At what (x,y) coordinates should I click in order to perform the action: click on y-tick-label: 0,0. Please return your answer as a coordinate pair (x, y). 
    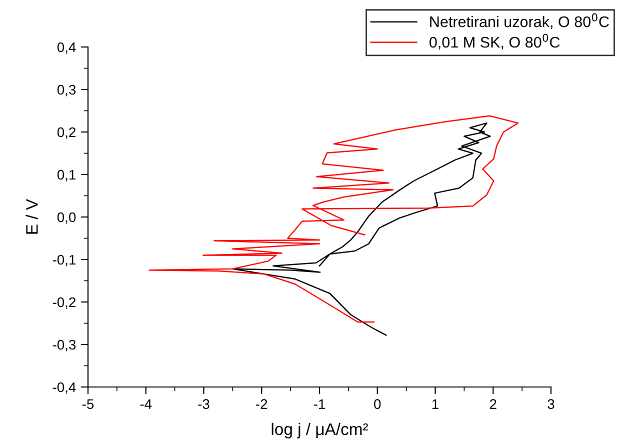
    Looking at the image, I should click on (66, 218).